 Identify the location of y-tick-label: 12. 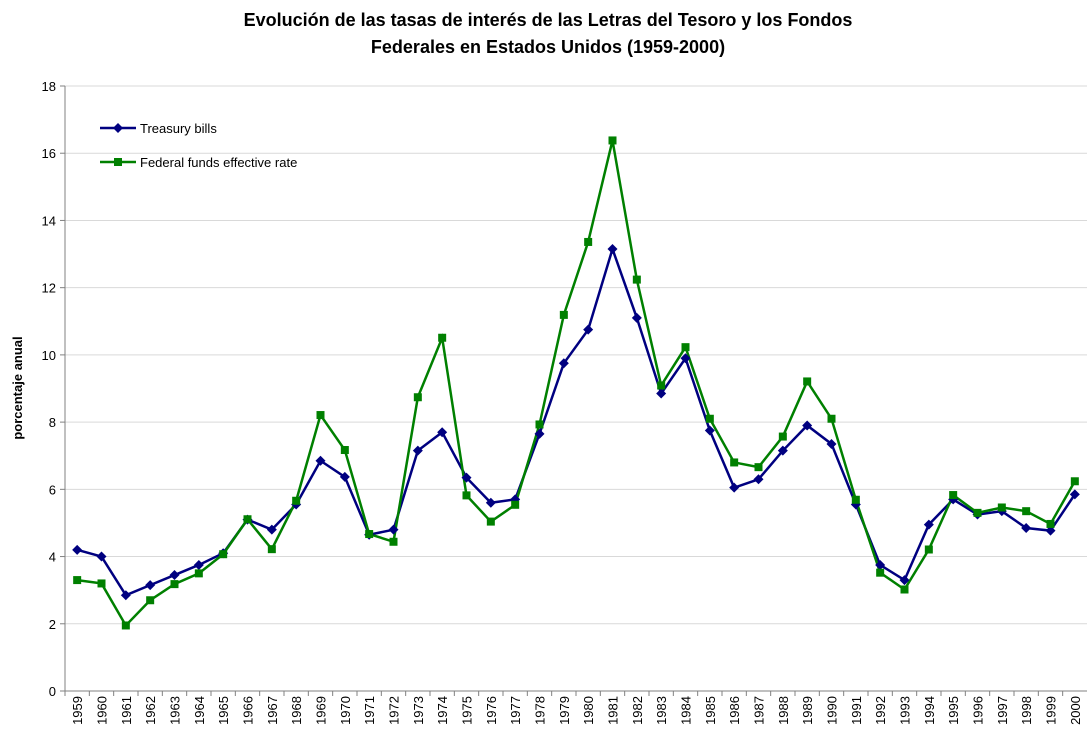
(49, 288).